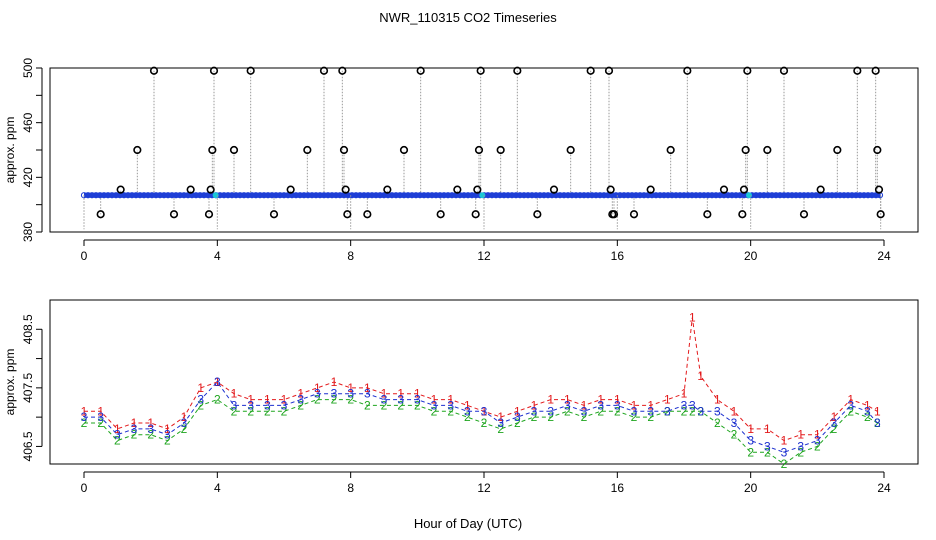 The image size is (936, 540). Describe the element at coordinates (484, 488) in the screenshot. I see `x-tick-label: 12` at that location.